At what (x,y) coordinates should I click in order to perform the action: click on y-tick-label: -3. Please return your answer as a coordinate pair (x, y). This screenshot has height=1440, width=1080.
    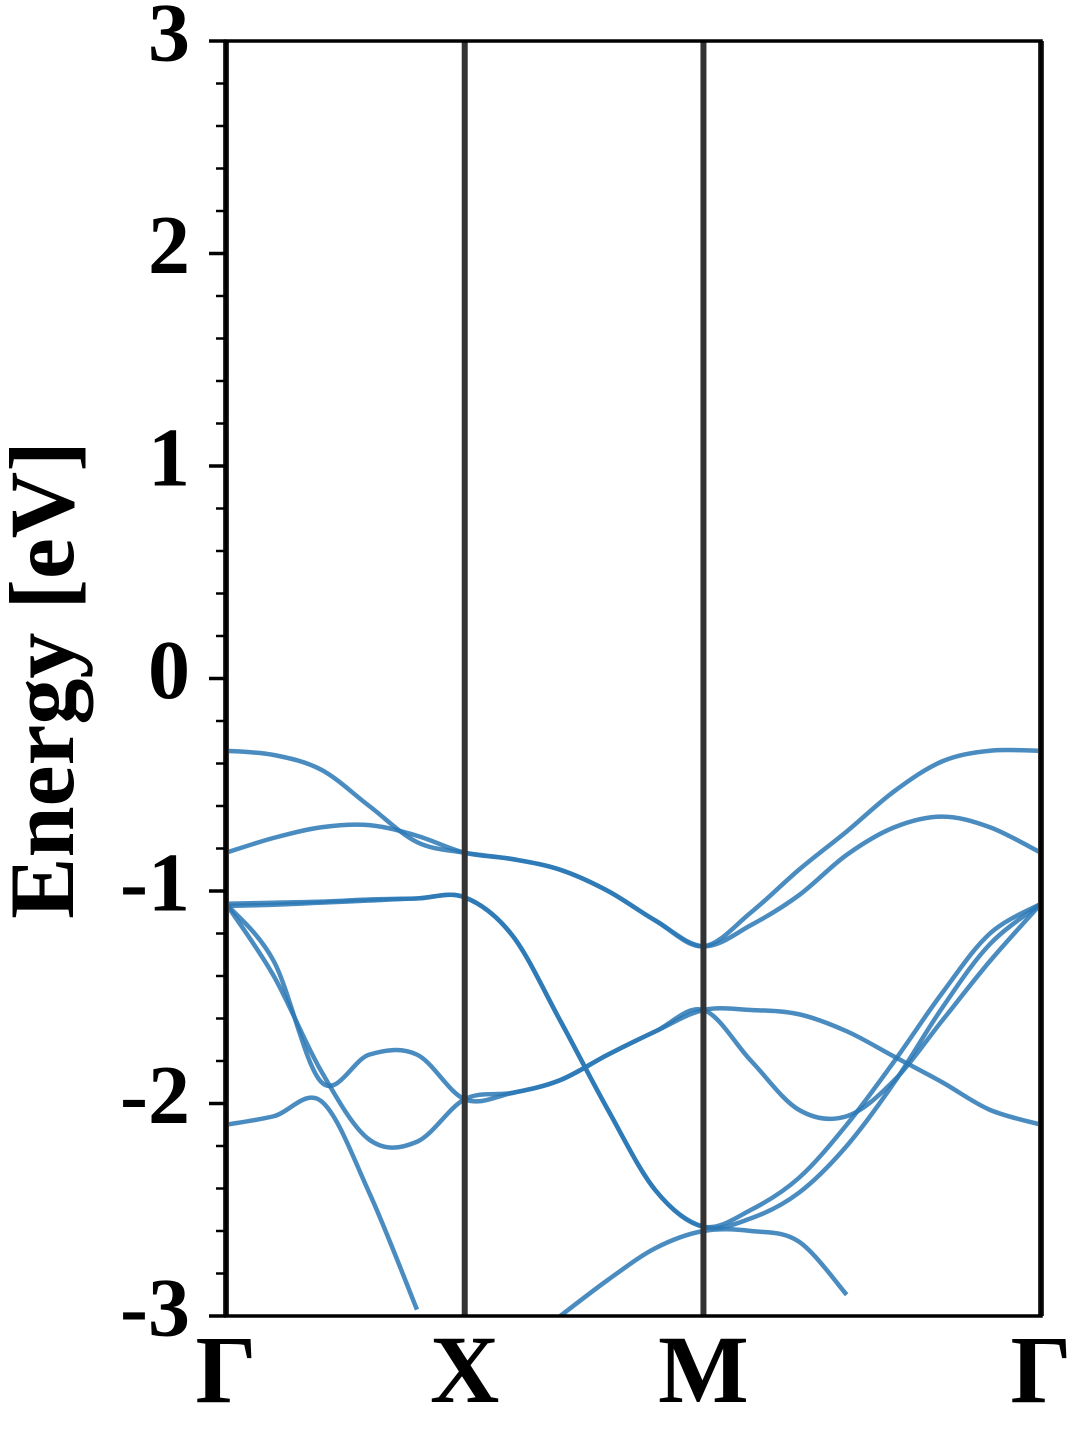
    Looking at the image, I should click on (155, 1307).